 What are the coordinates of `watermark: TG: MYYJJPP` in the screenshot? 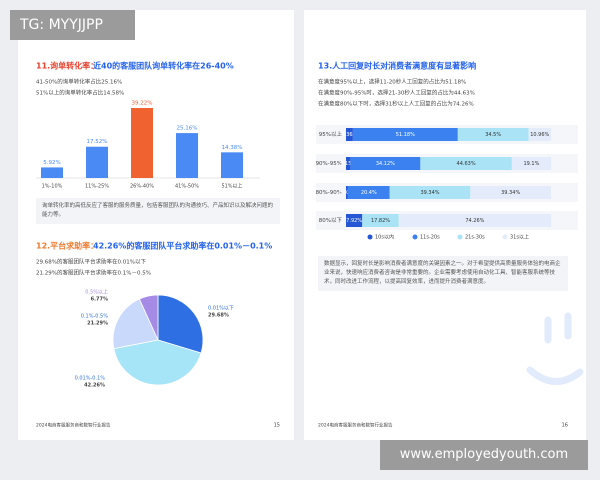 It's located at (72, 25).